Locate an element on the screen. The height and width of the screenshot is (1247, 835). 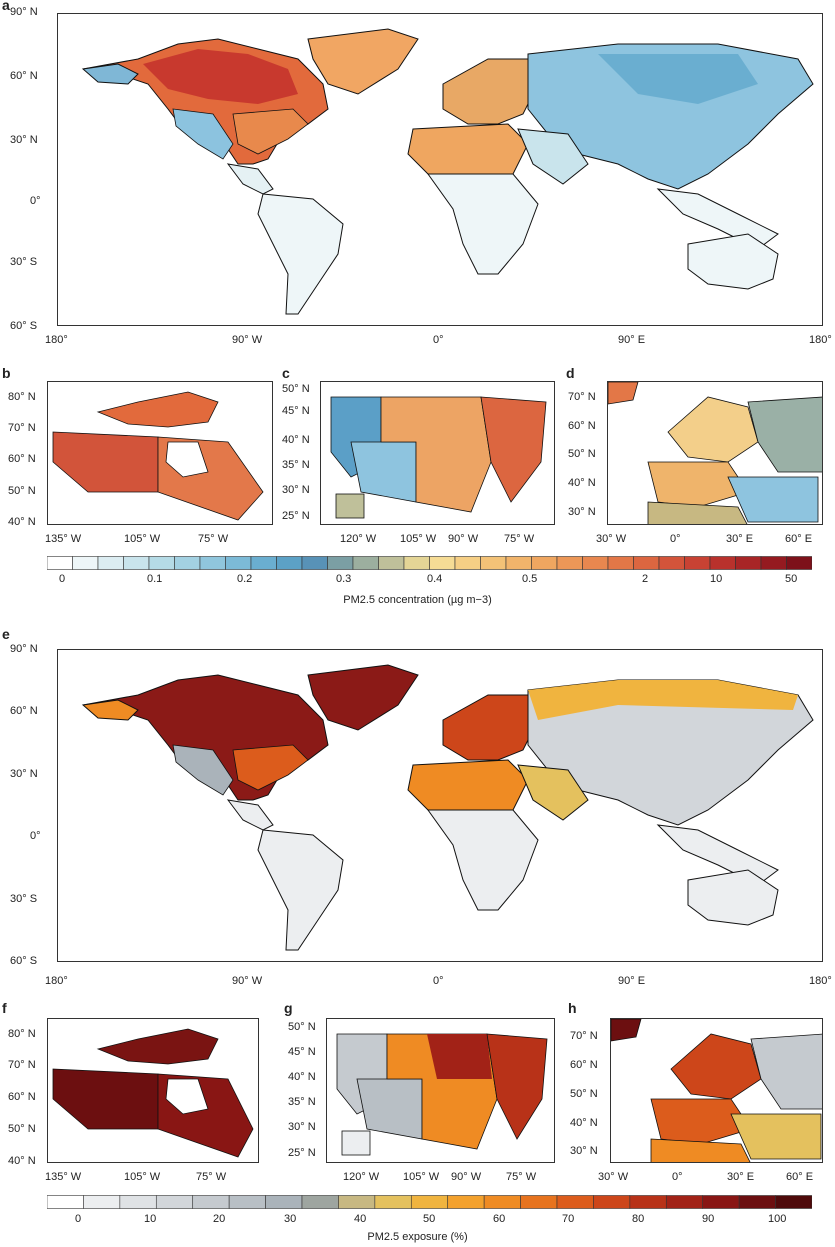
europe-south is located at coordinates (701, 1121).